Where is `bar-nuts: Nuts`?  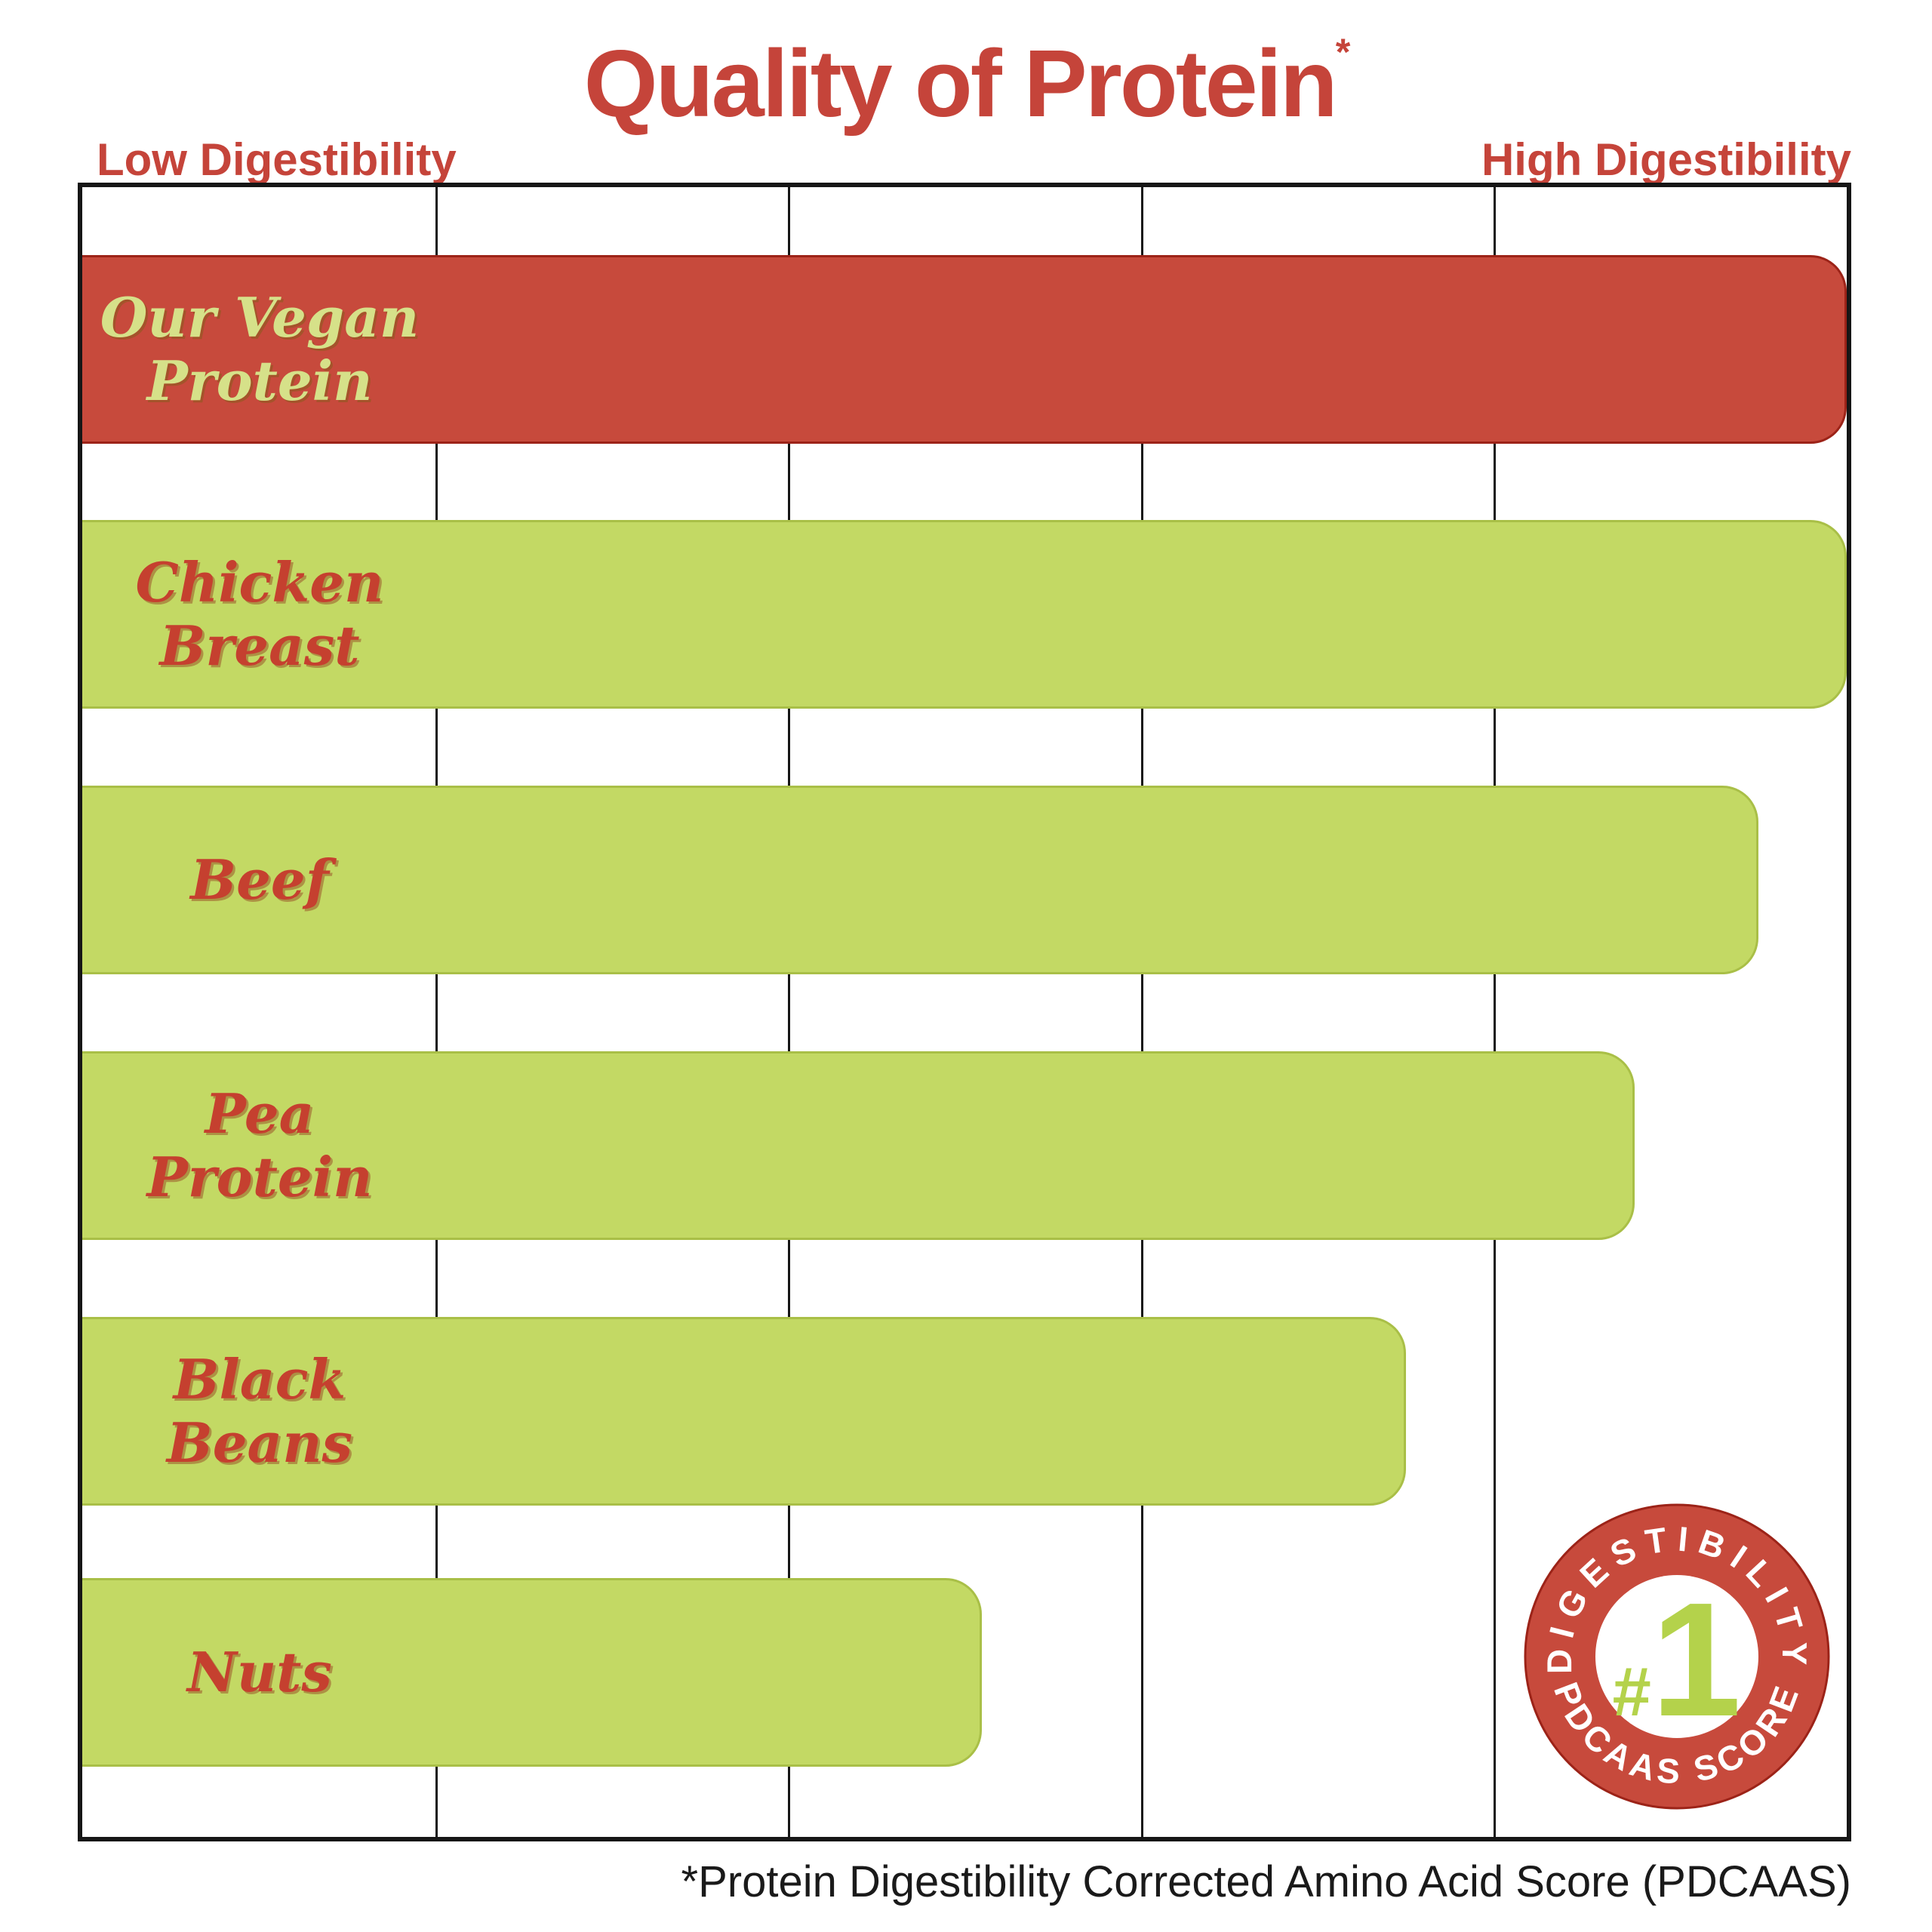 bar-nuts: Nuts is located at coordinates (532, 1672).